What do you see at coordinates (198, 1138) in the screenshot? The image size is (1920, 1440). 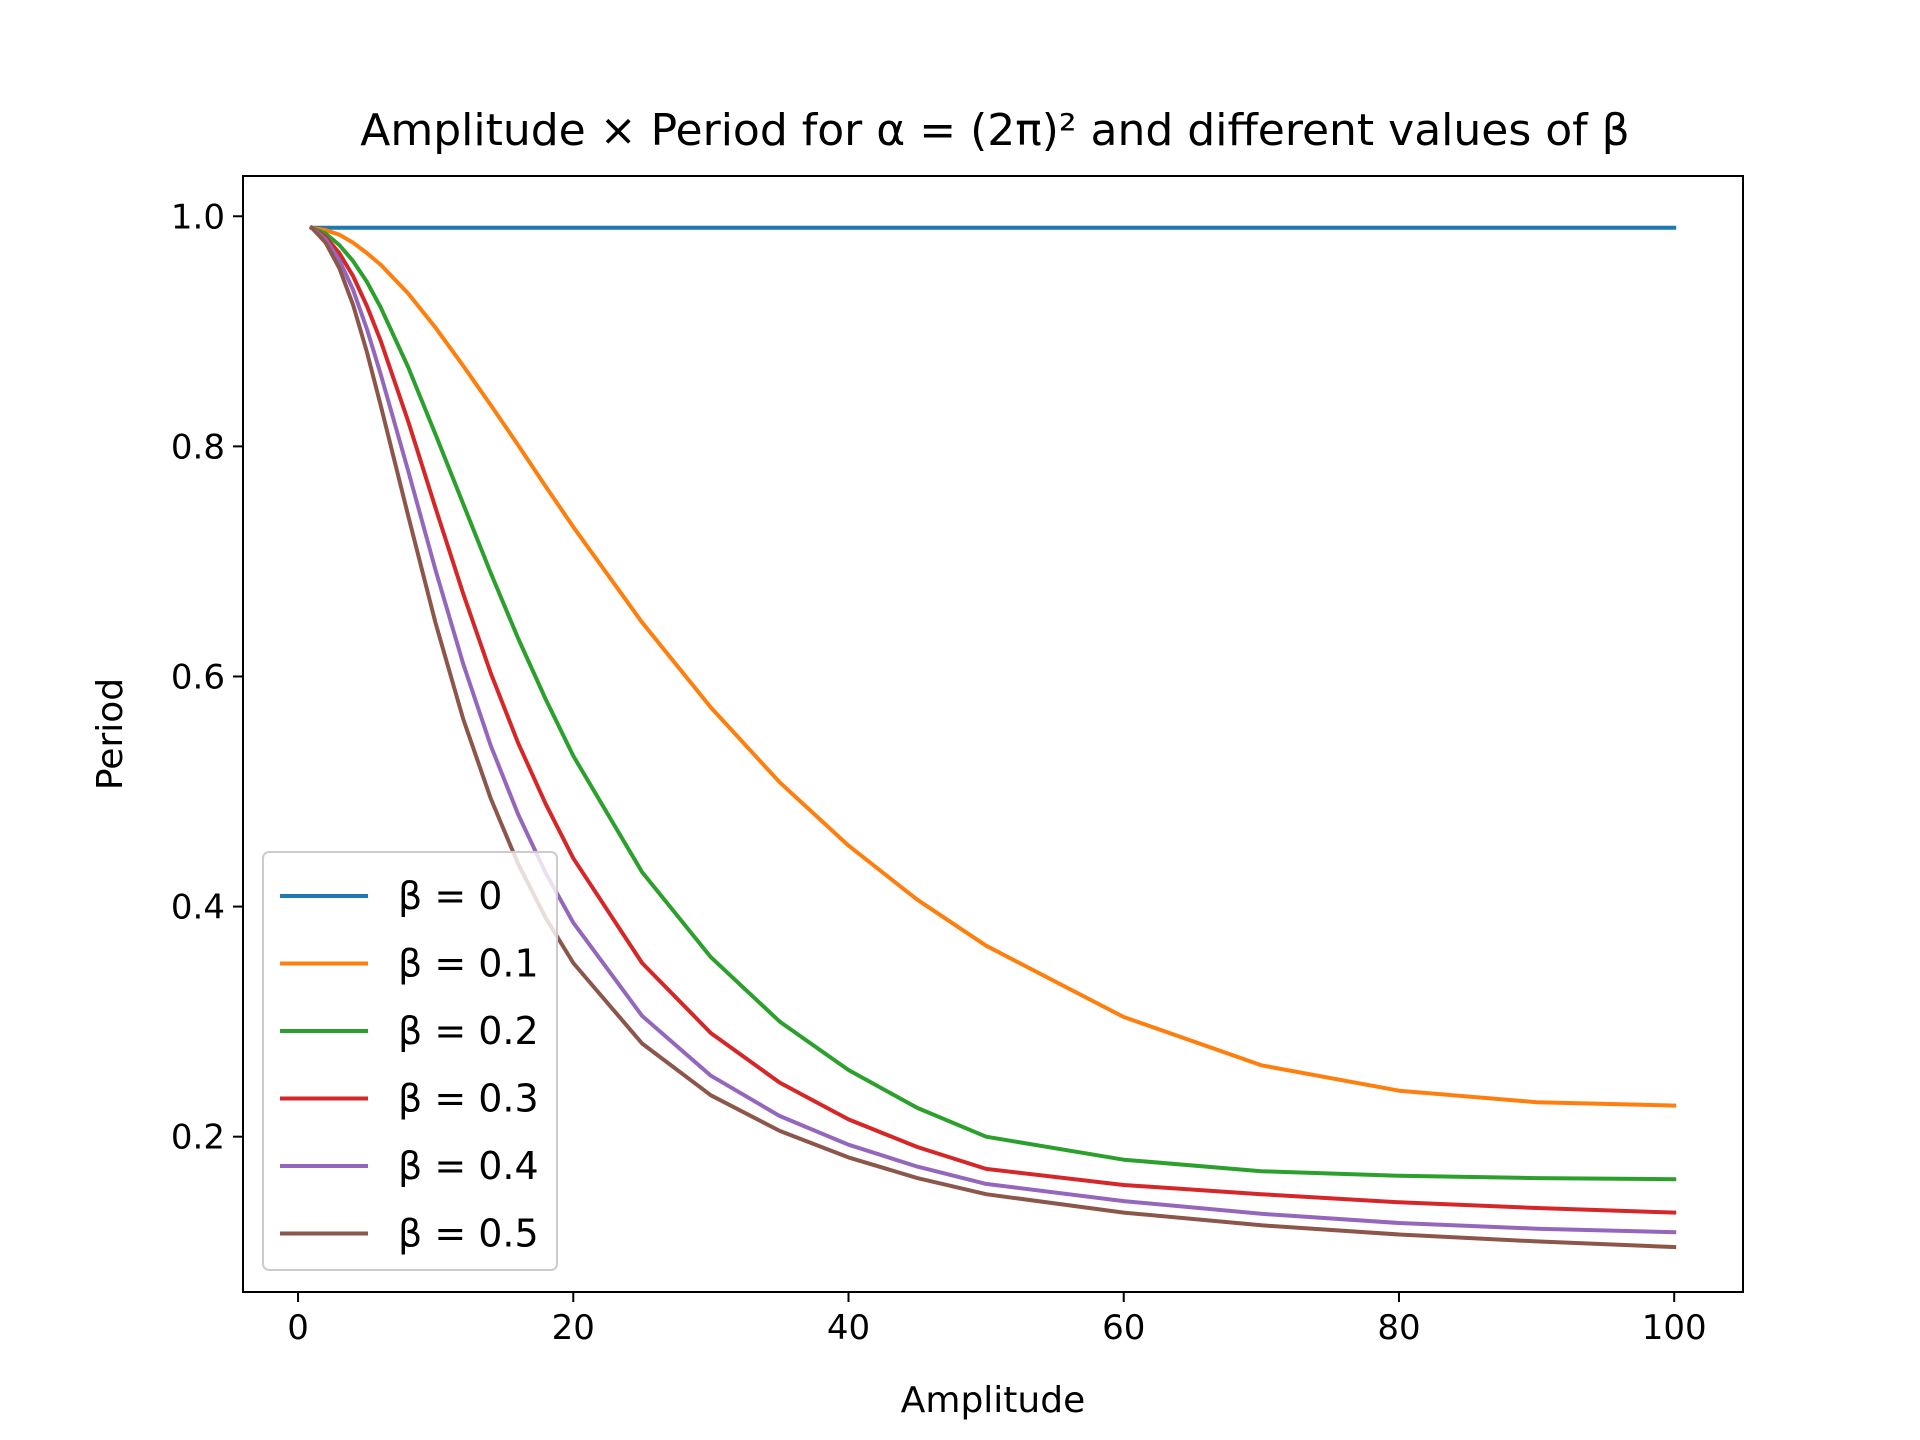 I see `y-tick-label: 0.2` at bounding box center [198, 1138].